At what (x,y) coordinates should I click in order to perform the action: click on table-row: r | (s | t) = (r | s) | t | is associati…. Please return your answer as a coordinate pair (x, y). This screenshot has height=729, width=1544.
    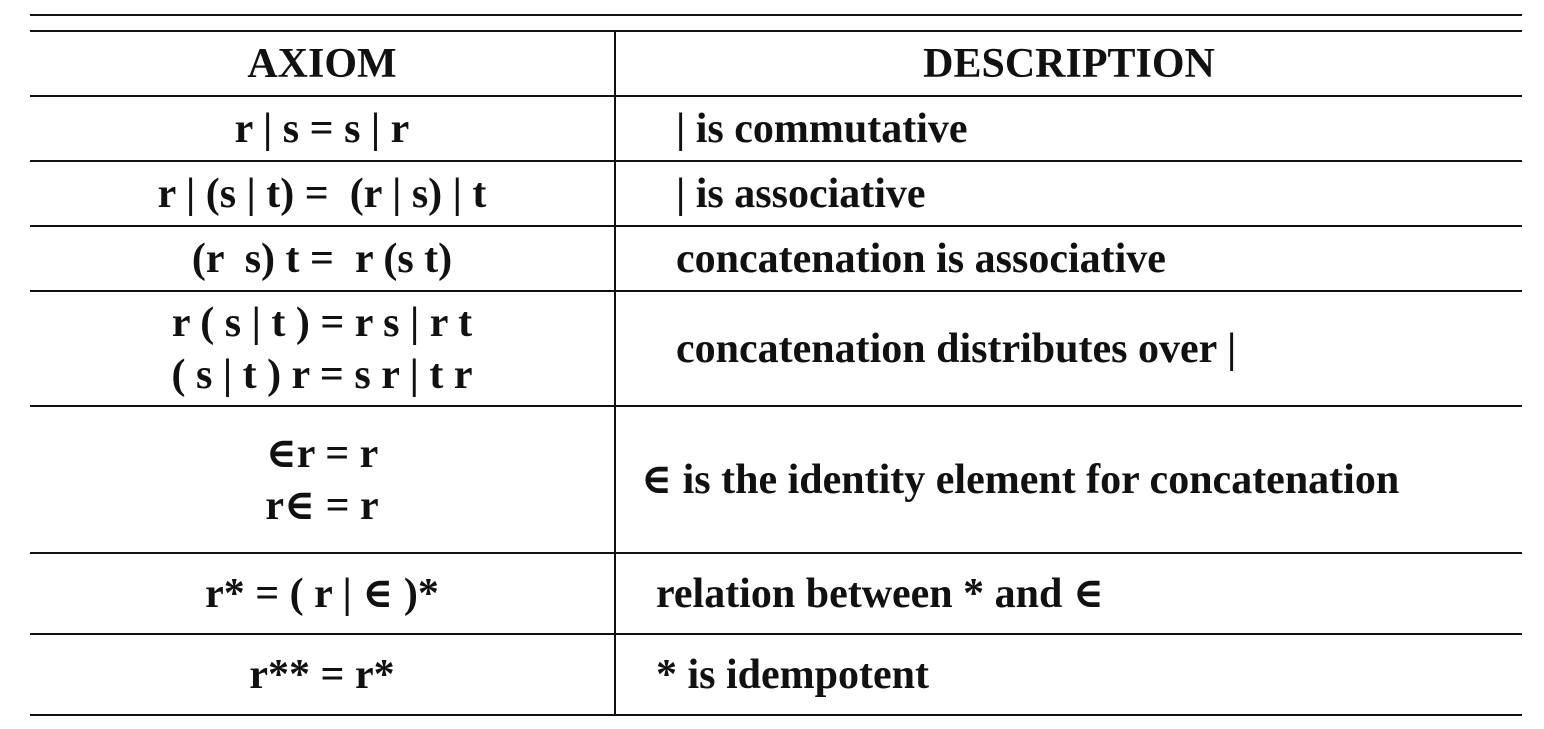
    Looking at the image, I should click on (776, 194).